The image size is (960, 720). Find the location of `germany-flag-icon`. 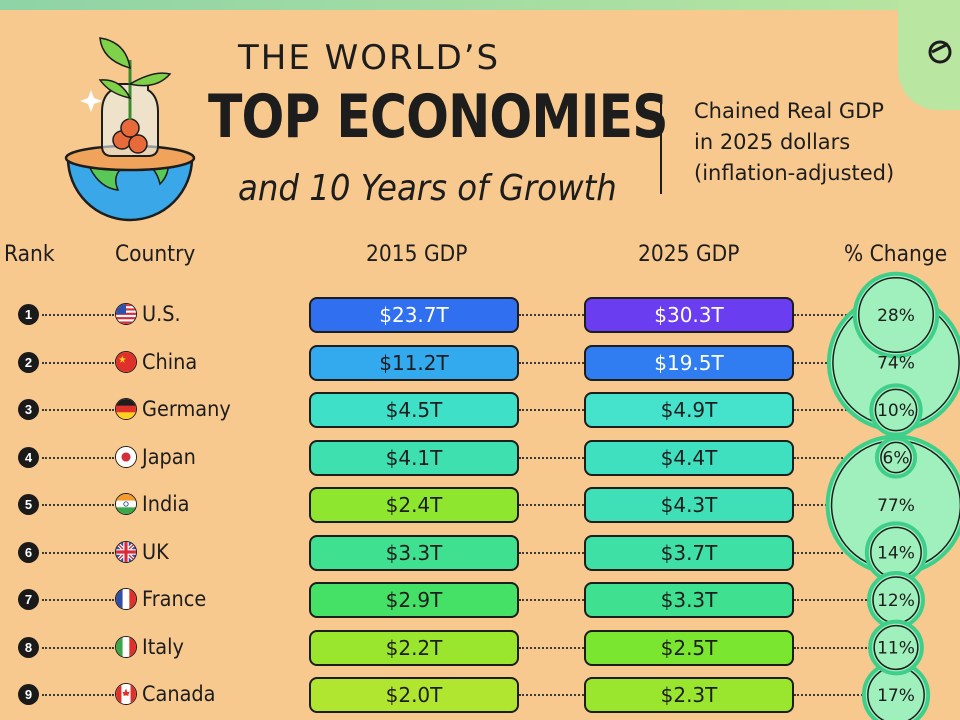

germany-flag-icon is located at coordinates (126, 409).